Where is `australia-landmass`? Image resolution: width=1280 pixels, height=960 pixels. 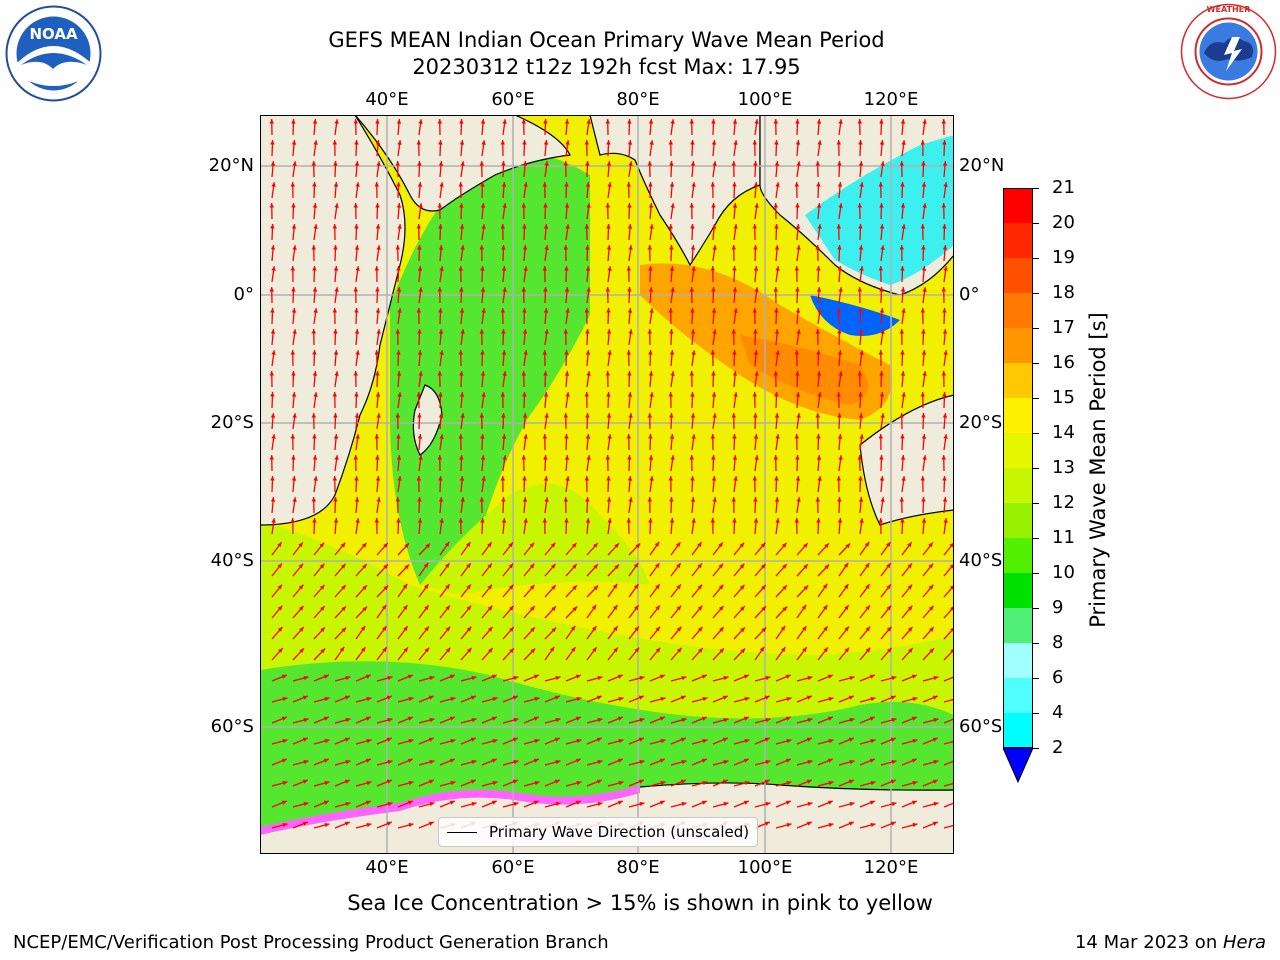
australia-landmass is located at coordinates (907, 460).